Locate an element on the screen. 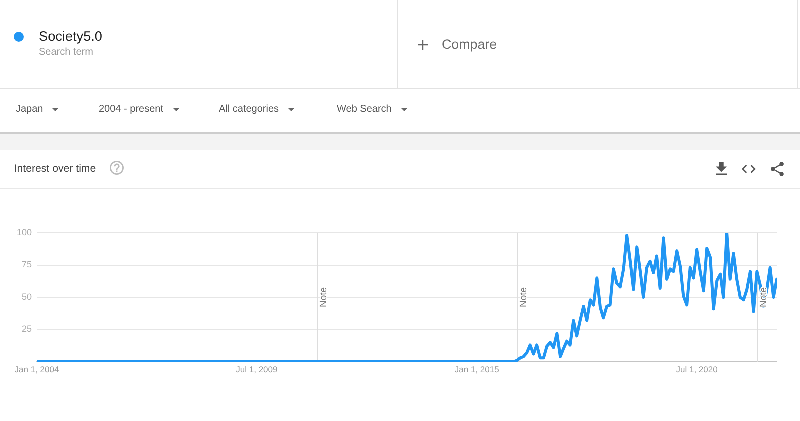 This screenshot has height=421, width=800. x-tick-label: Jul 1, 2020 is located at coordinates (697, 369).